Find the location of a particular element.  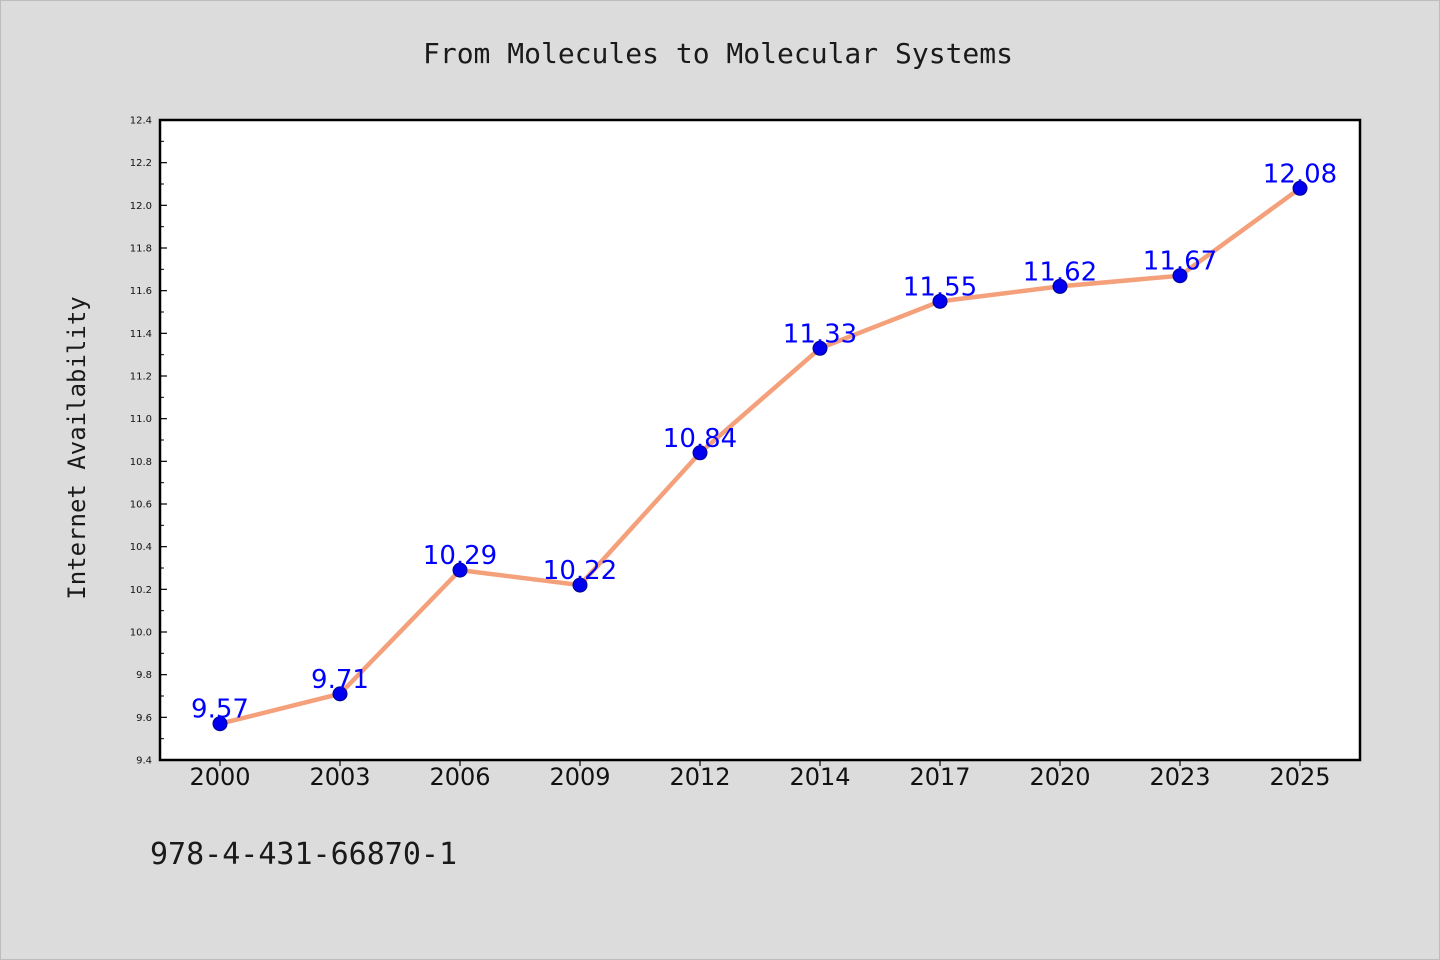

data-label: 9.57 is located at coordinates (220, 710).